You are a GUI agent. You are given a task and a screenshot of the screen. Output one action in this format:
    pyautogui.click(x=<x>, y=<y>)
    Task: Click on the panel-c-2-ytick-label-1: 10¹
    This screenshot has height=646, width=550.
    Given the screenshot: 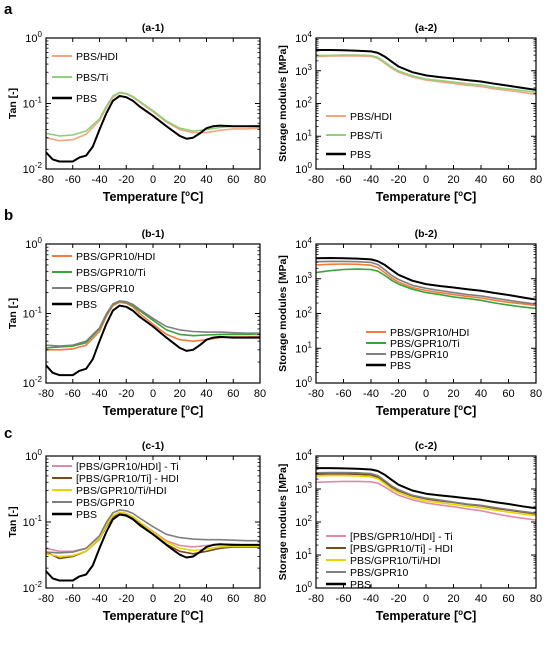 What is the action you would take?
    pyautogui.click(x=303, y=554)
    